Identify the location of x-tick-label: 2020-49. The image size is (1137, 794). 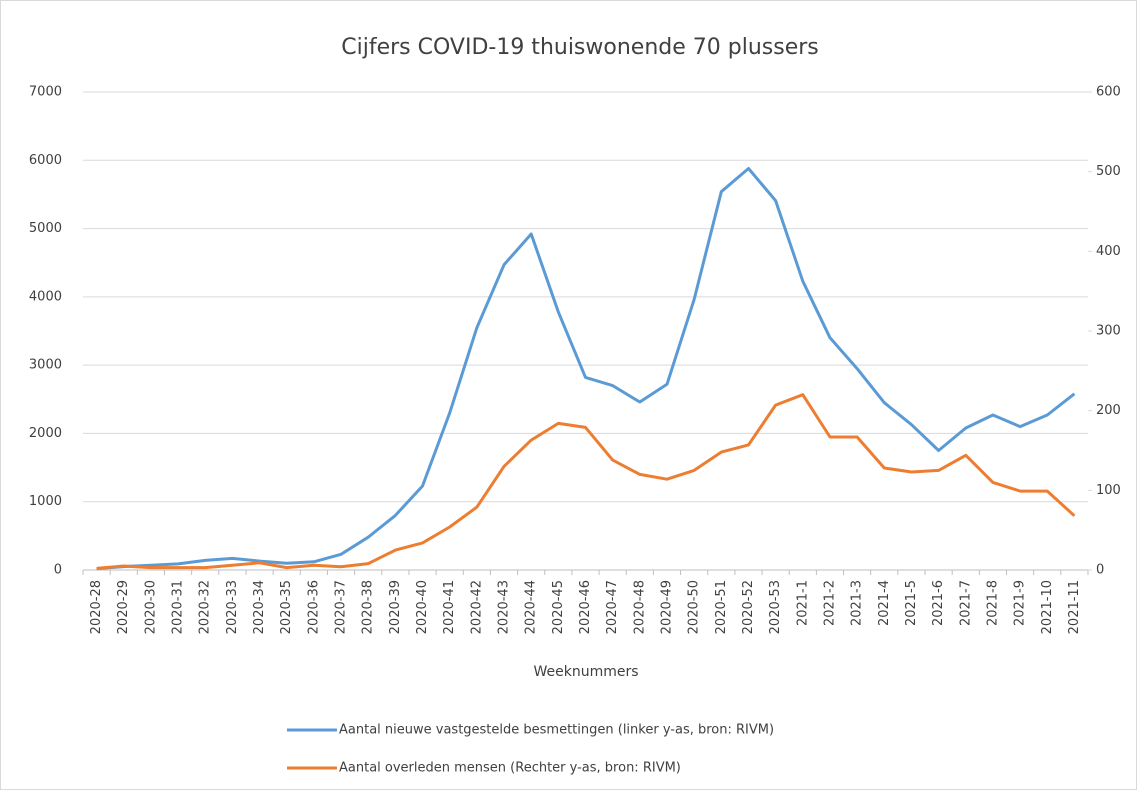
(666, 607).